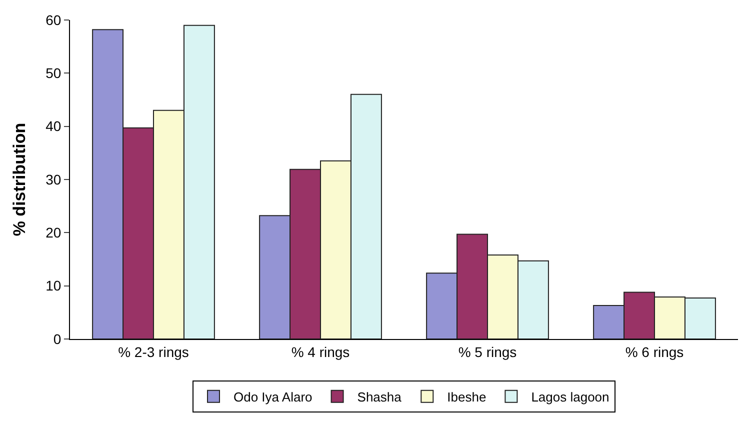  What do you see at coordinates (54, 20) in the screenshot?
I see `y-tick-label: 60` at bounding box center [54, 20].